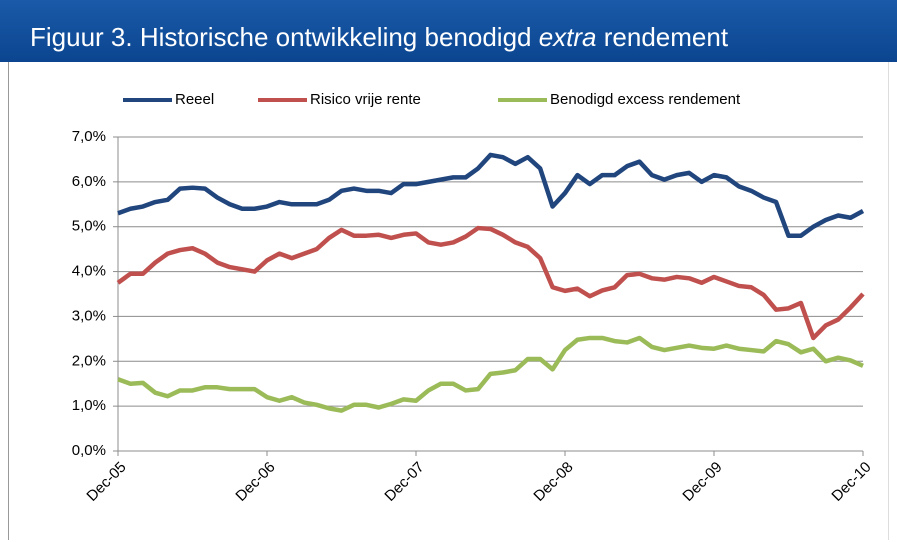 The image size is (897, 542). I want to click on header-bar, so click(448, 31).